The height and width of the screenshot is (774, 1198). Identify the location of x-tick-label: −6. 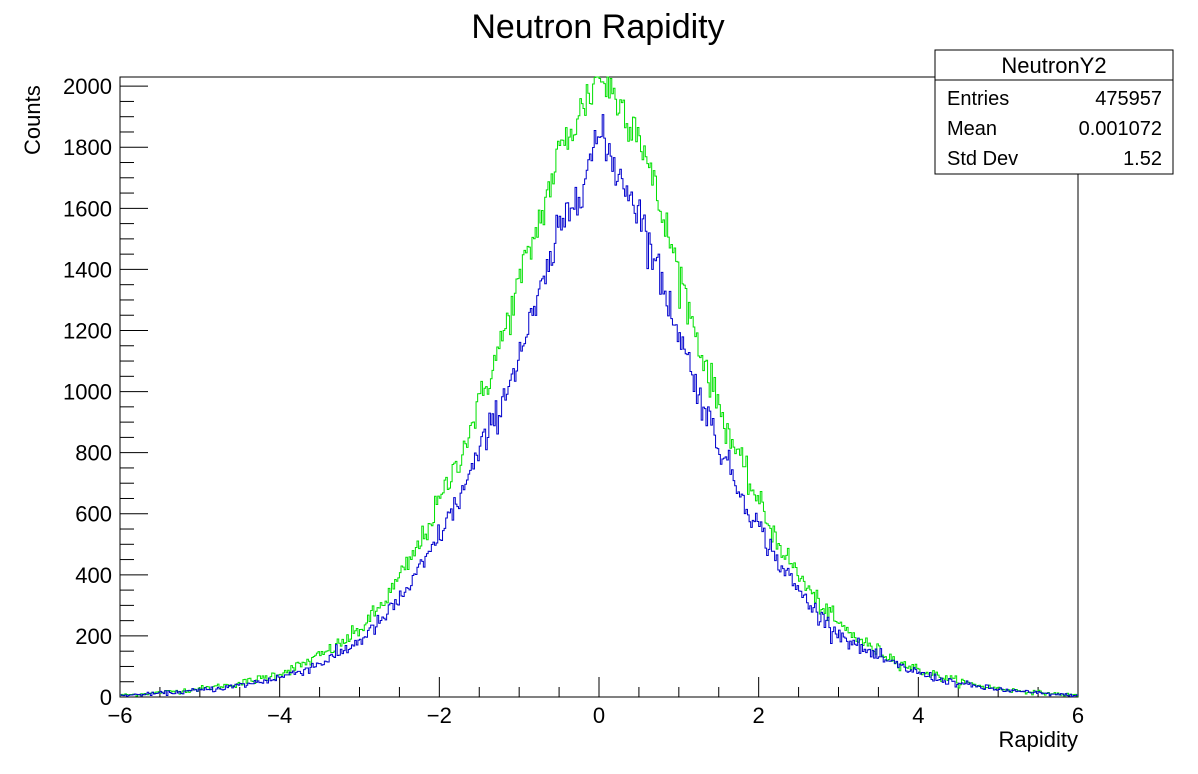
(119, 715).